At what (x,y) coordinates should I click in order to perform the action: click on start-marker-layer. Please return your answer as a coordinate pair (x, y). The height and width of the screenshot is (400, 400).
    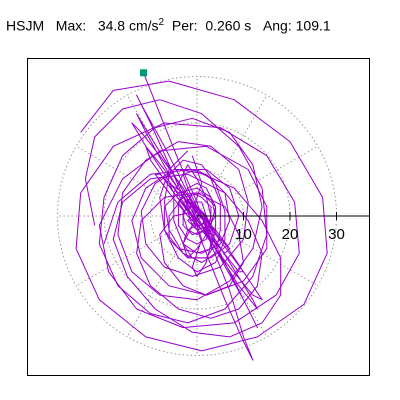
    Looking at the image, I should click on (144, 73).